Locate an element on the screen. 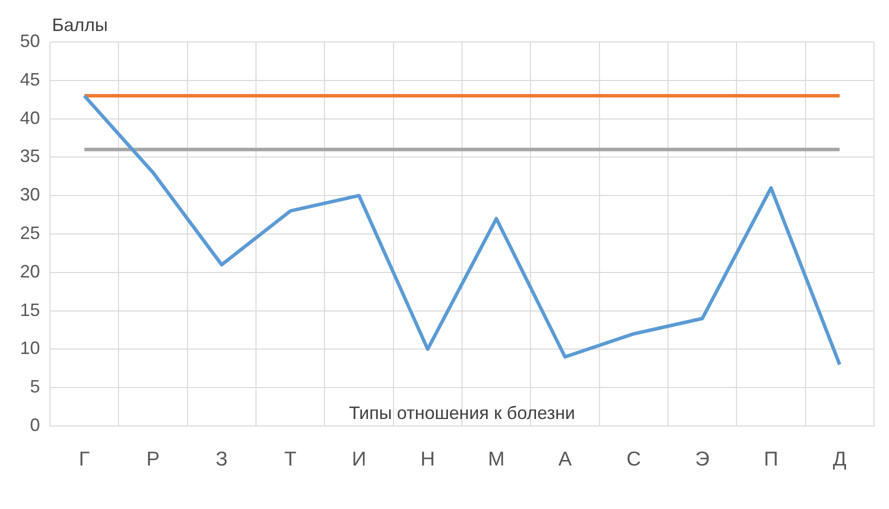  x-tick-label: С is located at coordinates (633, 459).